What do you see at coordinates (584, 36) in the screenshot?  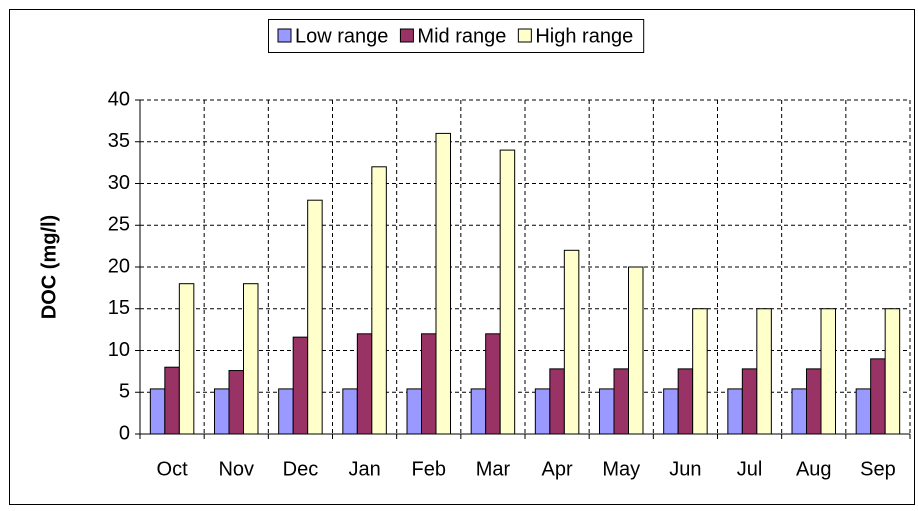 I see `legend-label: High range` at bounding box center [584, 36].